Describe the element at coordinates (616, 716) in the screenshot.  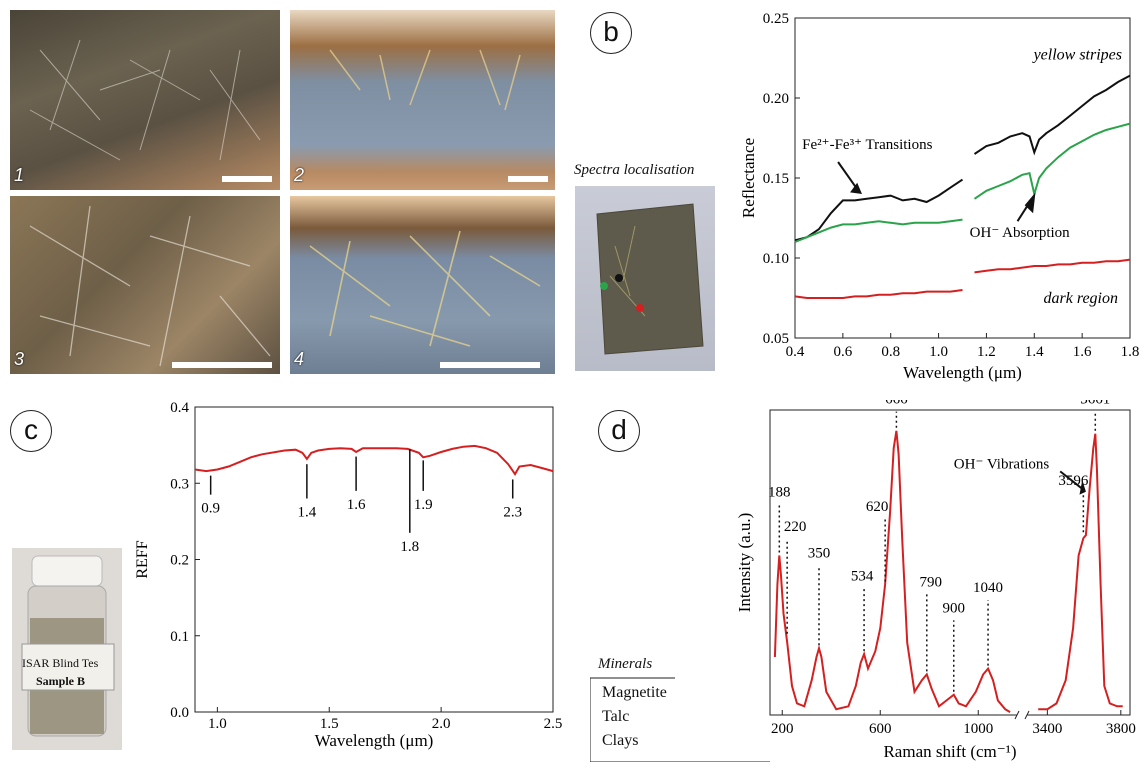
I see `mineral-item: Talc` at that location.